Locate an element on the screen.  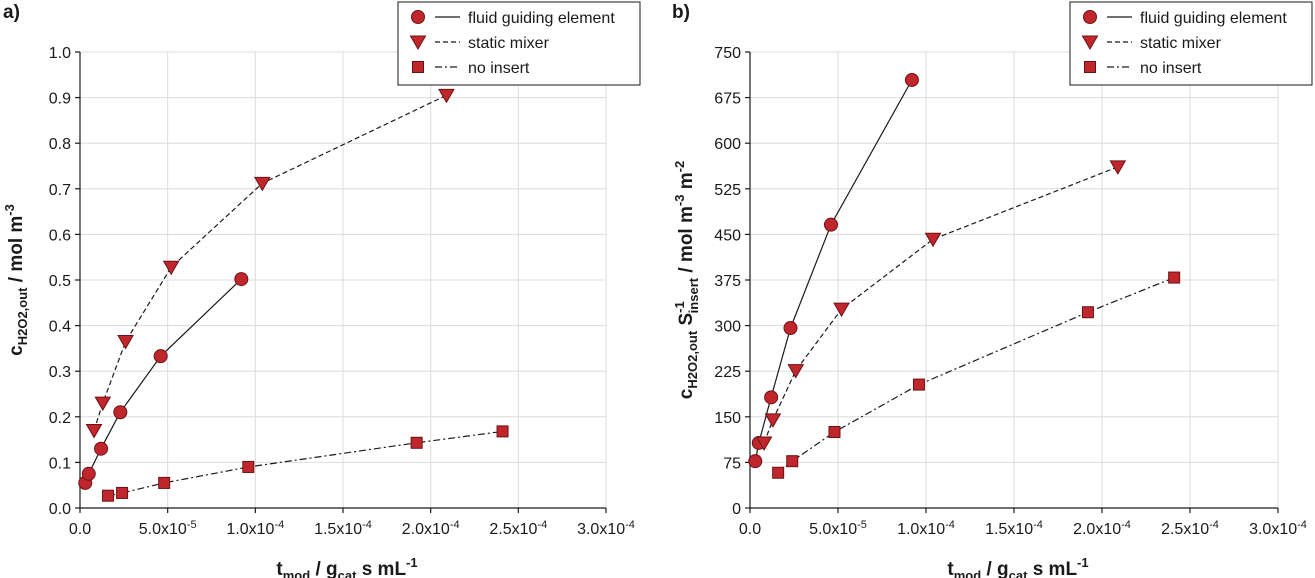
y-tick-label: 600 is located at coordinates (727, 144).